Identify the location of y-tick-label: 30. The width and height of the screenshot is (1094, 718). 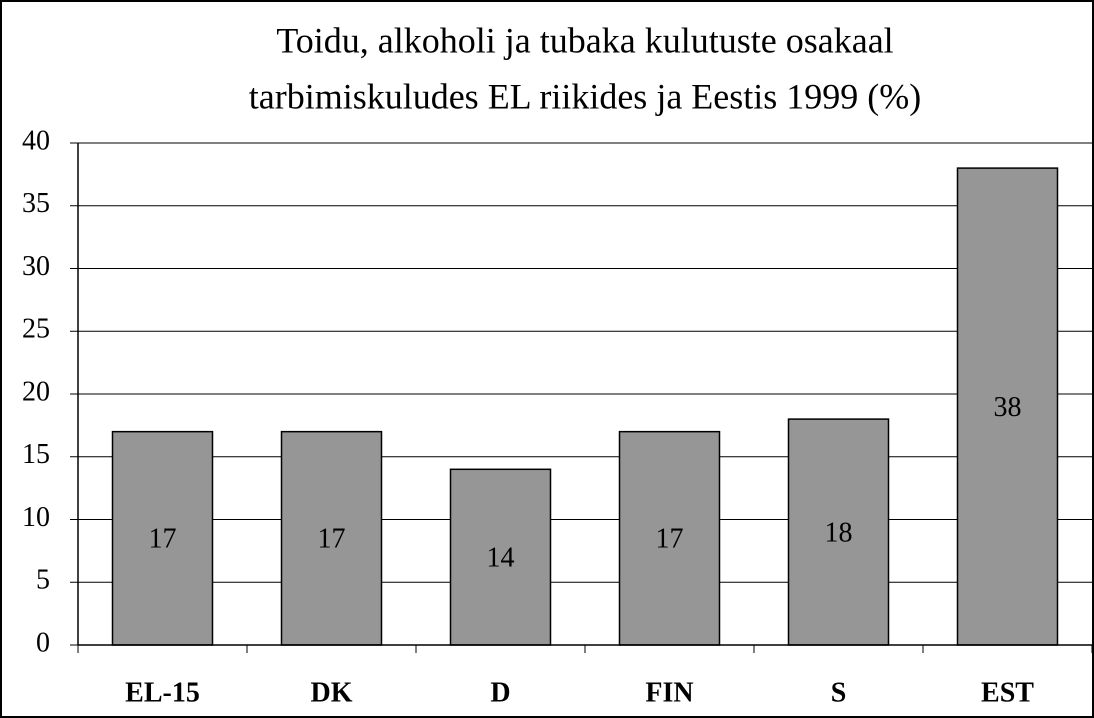
(36, 266).